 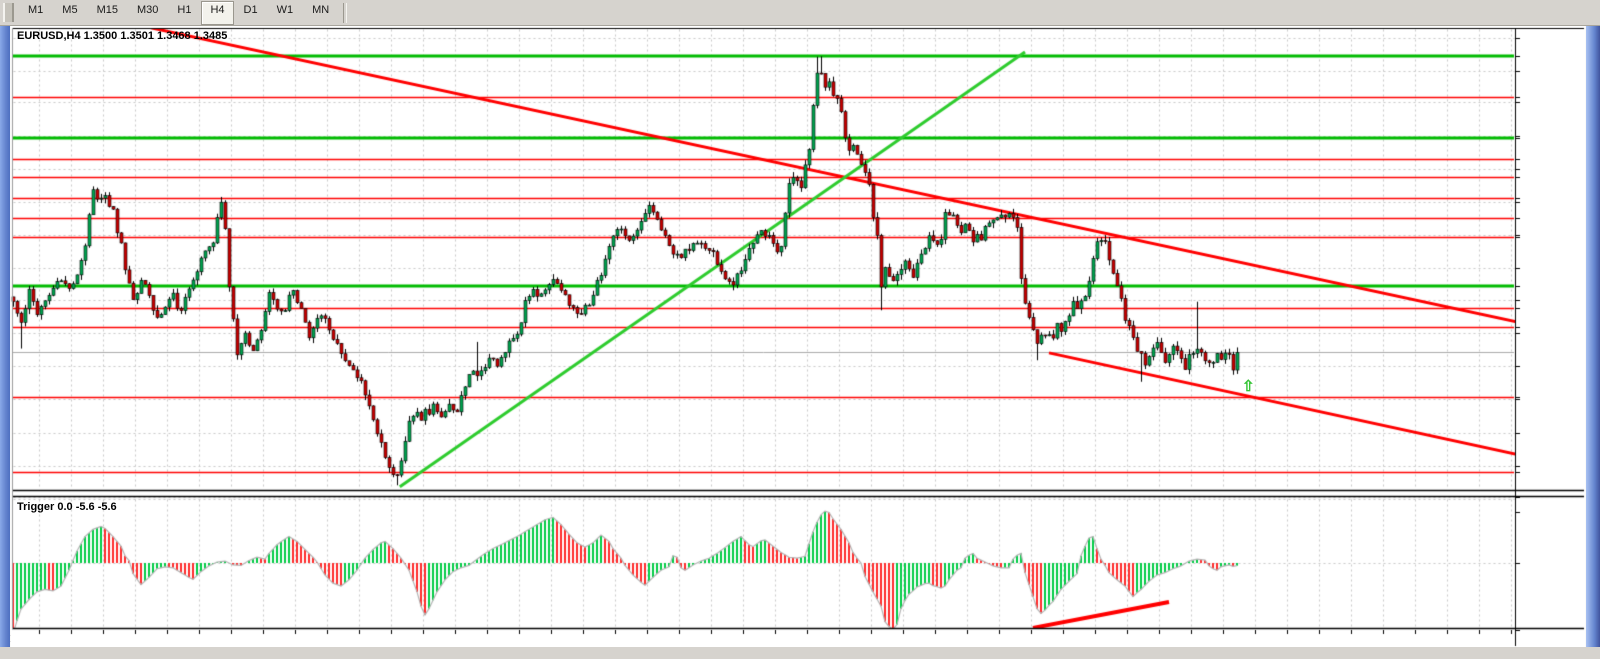 I want to click on window-bottom-border, so click(x=800, y=653).